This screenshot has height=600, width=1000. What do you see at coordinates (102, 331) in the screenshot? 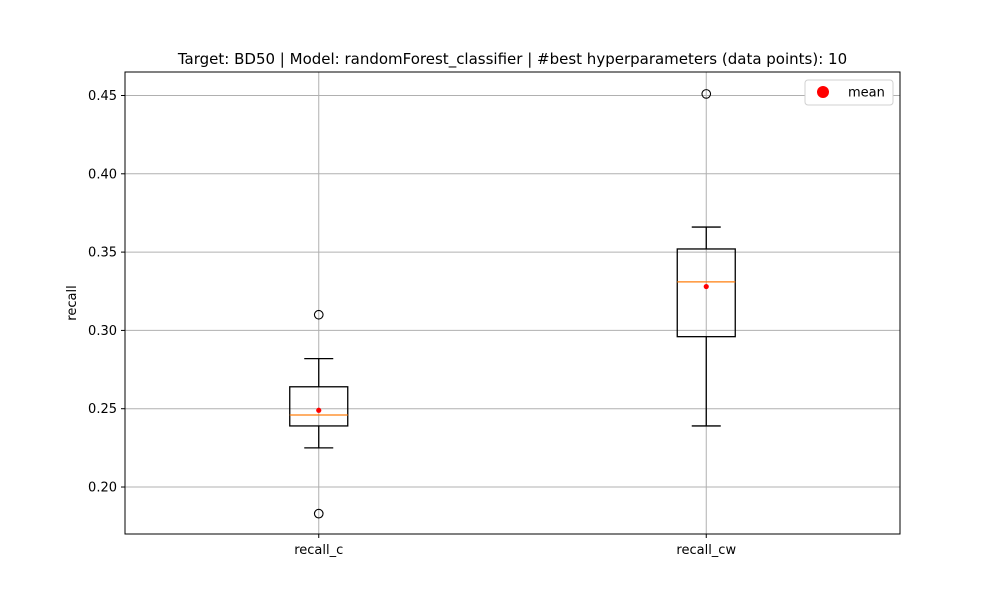
I see `y-tick-label: 0.30` at bounding box center [102, 331].